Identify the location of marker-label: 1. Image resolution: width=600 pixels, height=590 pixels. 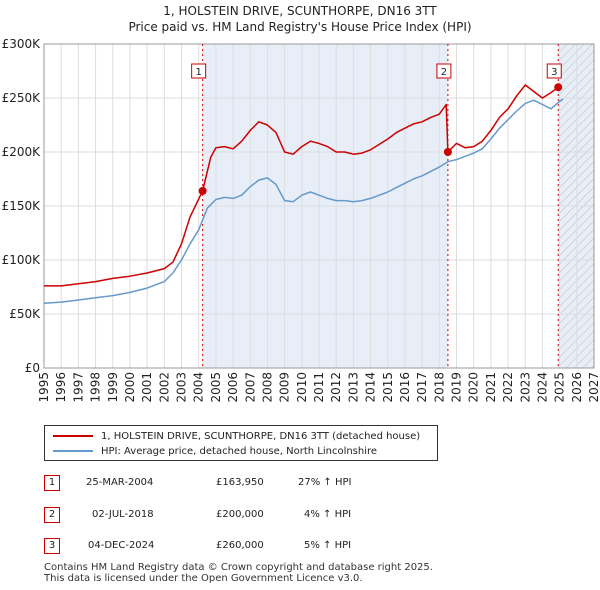
(198, 72).